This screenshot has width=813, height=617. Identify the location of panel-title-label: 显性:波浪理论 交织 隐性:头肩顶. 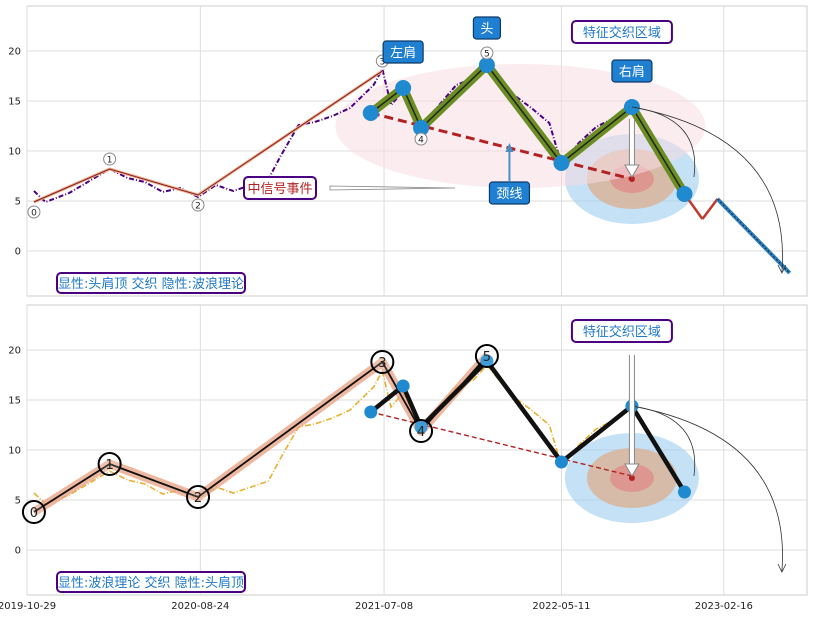
(151, 583).